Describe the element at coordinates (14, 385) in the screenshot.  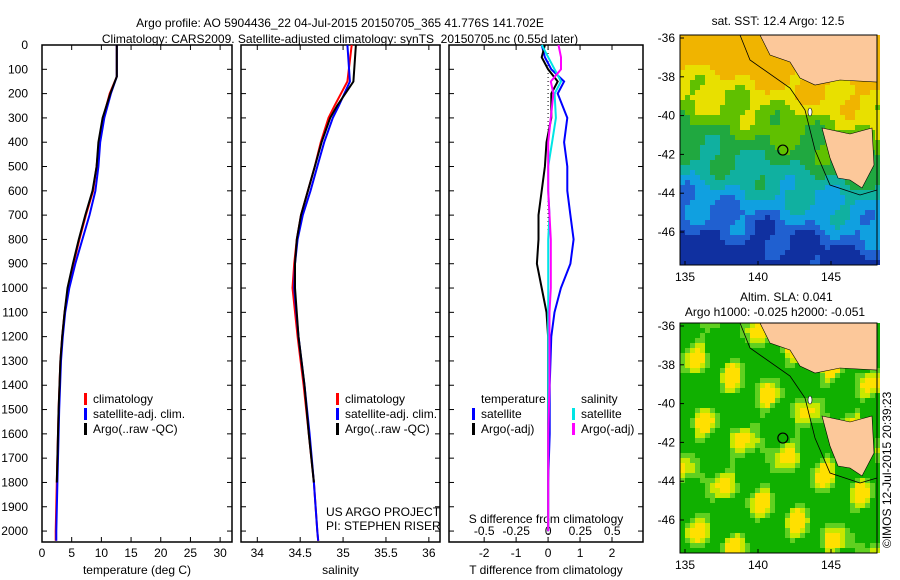
I see `y-tick-label: 1400` at that location.